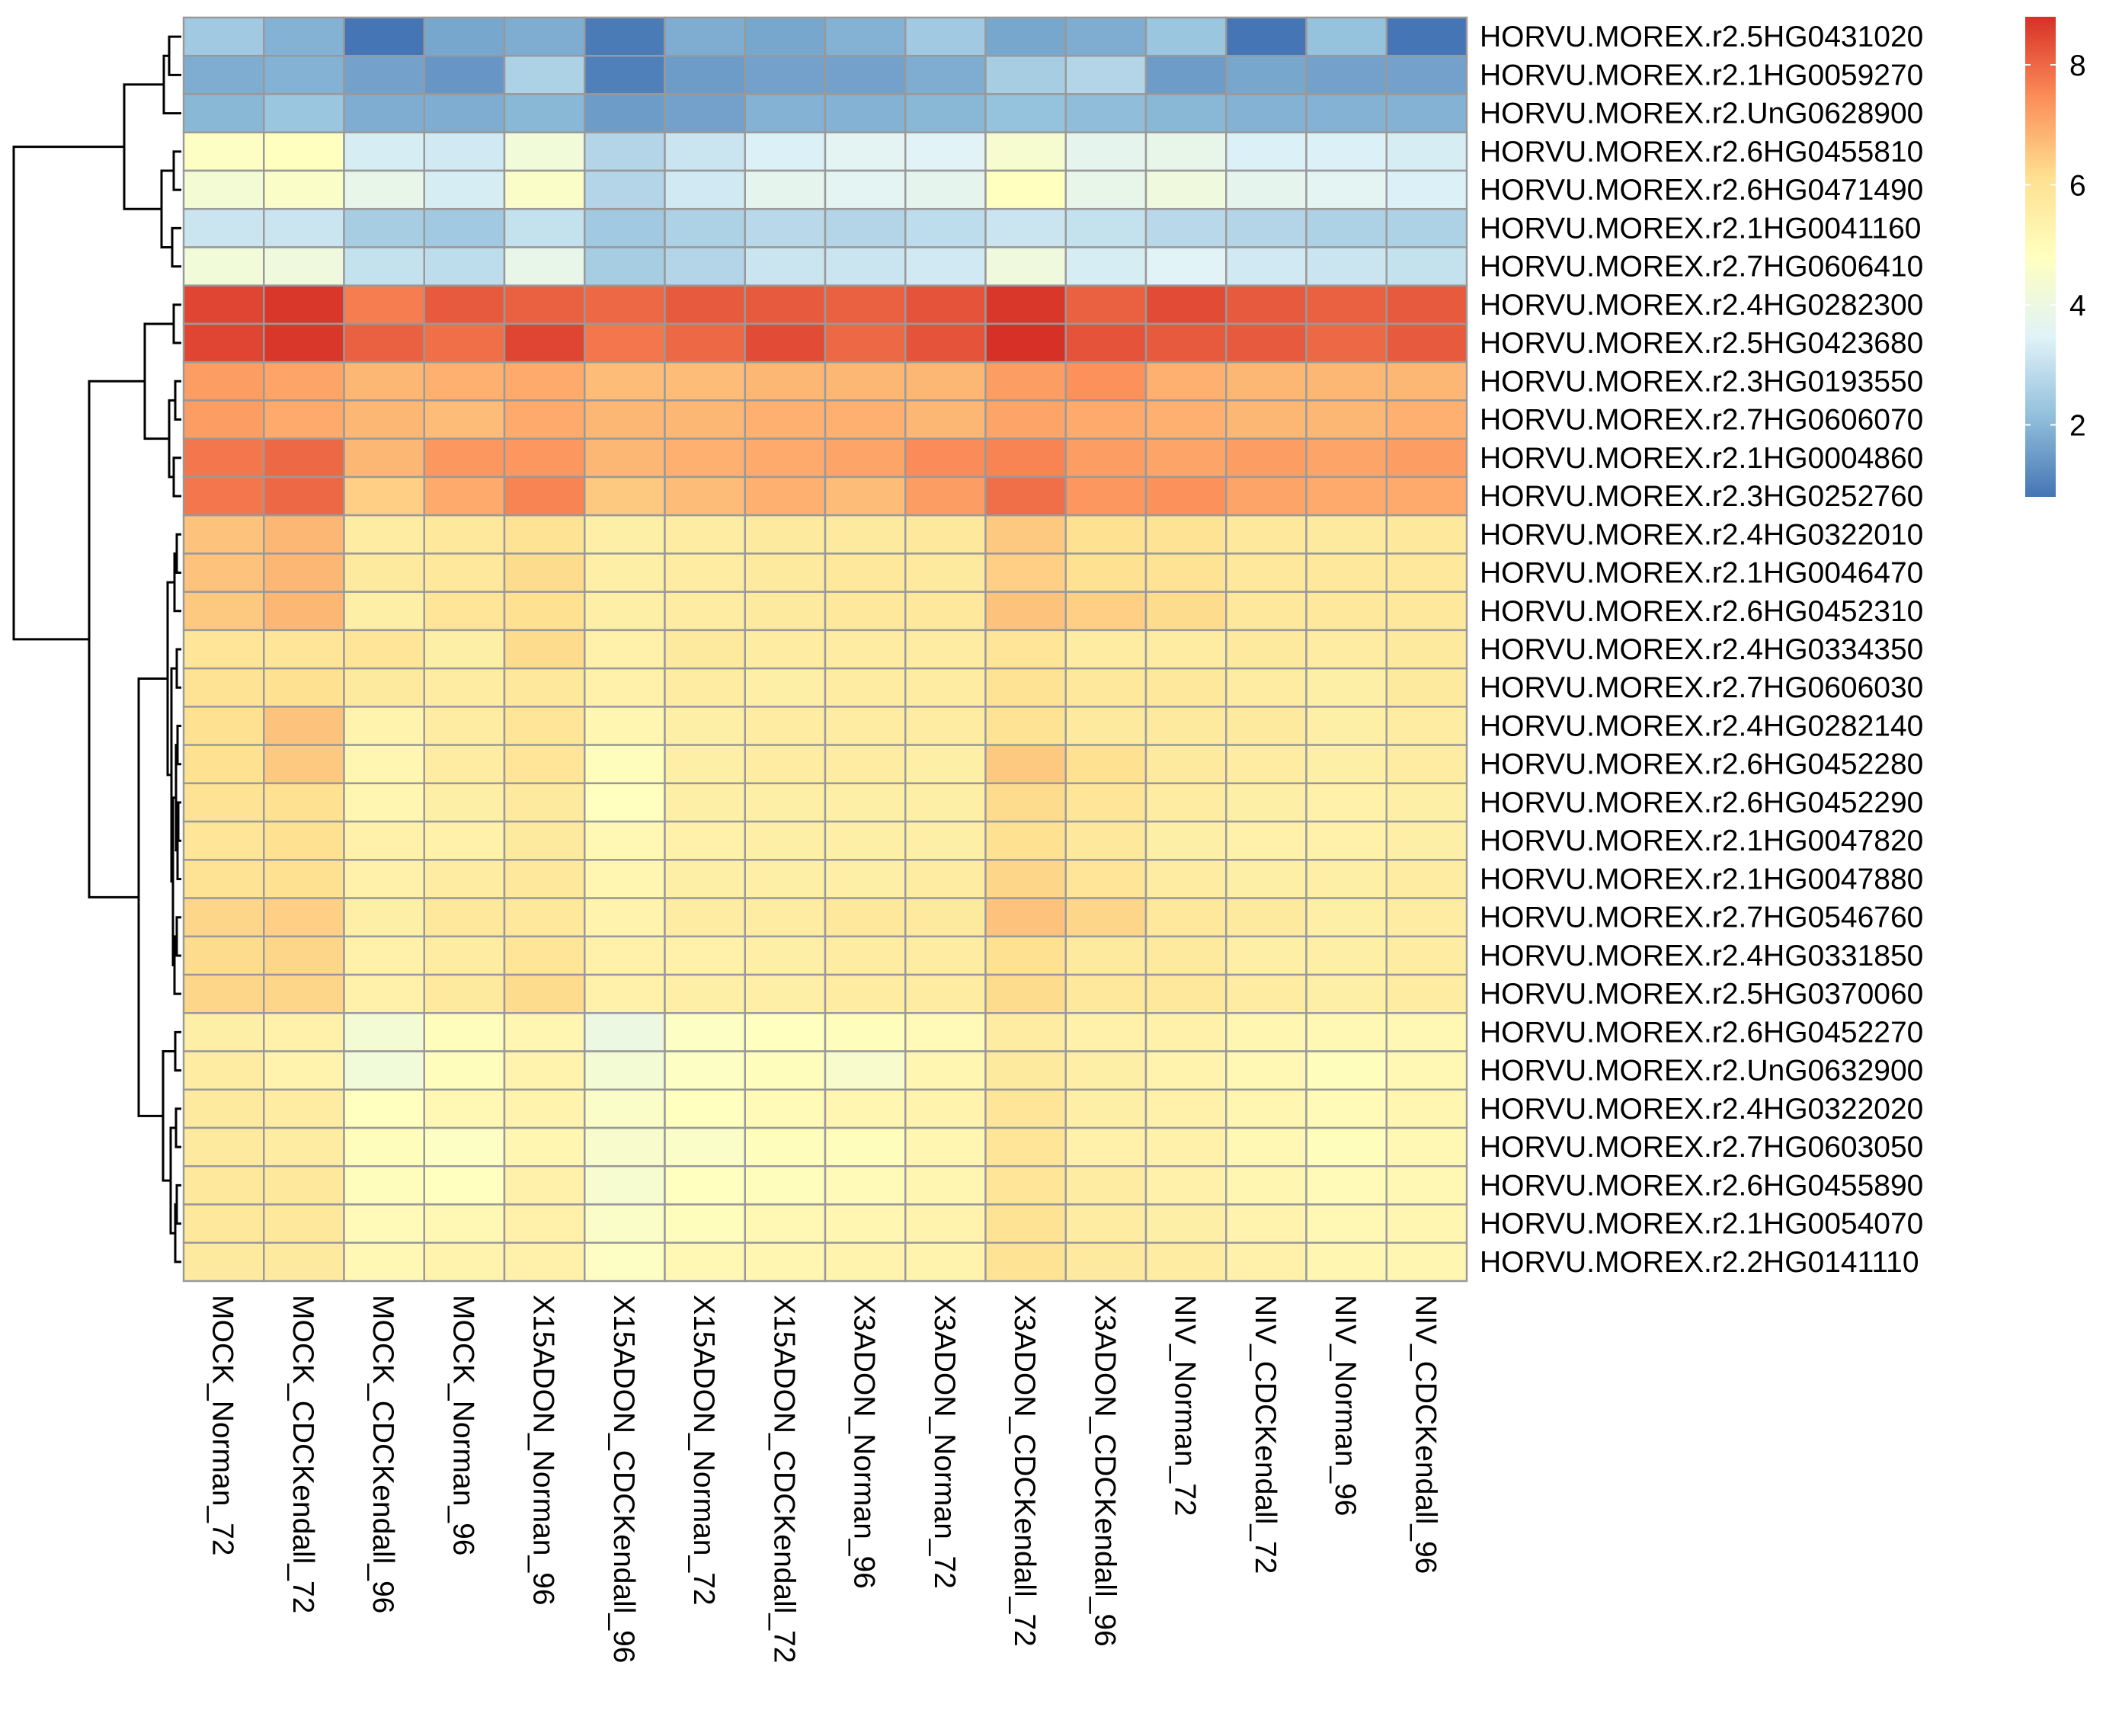 The image size is (2106, 1736). What do you see at coordinates (1185, 1405) in the screenshot?
I see `column-label: NIV_Norman_72` at bounding box center [1185, 1405].